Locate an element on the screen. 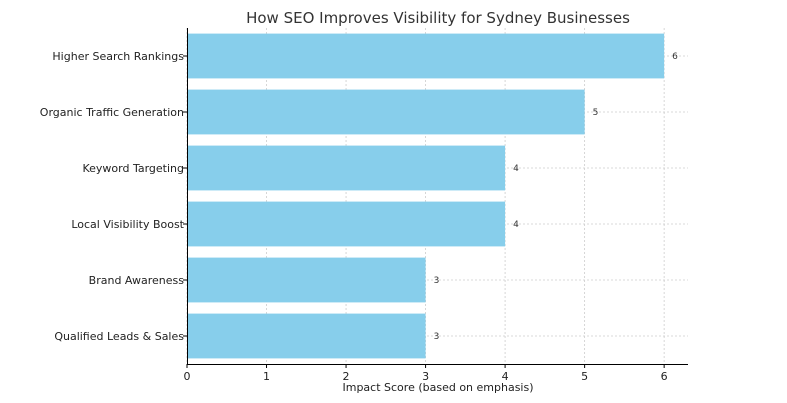 This screenshot has width=787, height=403. x-tick-label: 0 is located at coordinates (187, 376).